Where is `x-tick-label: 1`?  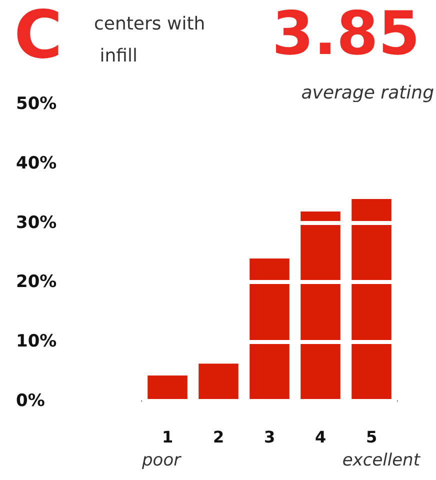
x-tick-label: 1 is located at coordinates (168, 437).